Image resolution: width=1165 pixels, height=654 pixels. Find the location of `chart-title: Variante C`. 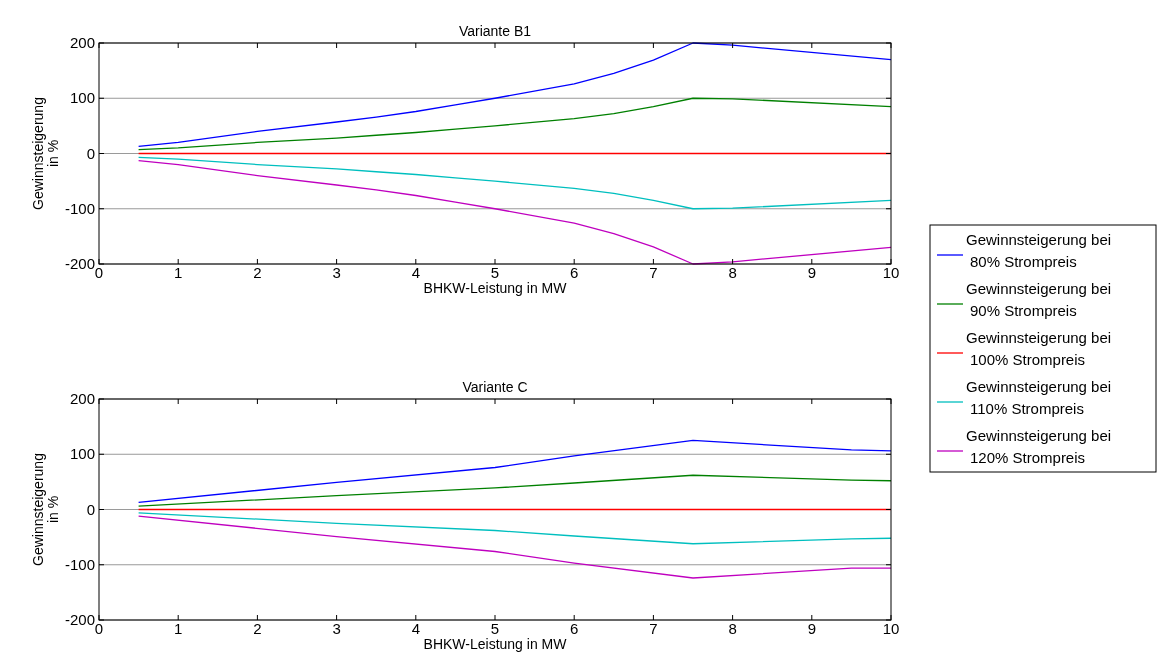

chart-title: Variante C is located at coordinates (495, 387).